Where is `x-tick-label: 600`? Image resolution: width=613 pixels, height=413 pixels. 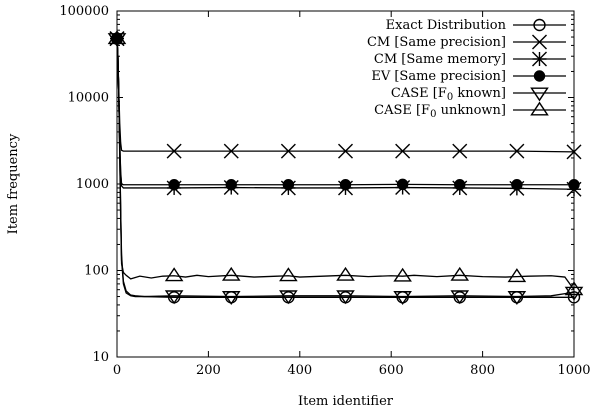
x-tick-label: 600 is located at coordinates (391, 370).